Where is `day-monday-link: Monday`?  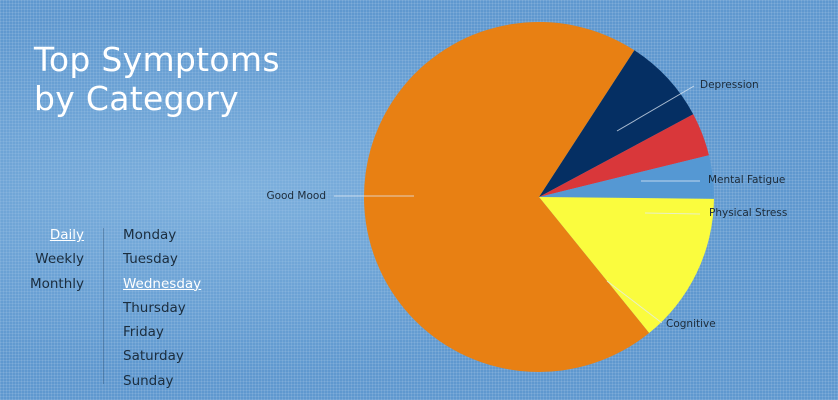
day-monday-link: Monday is located at coordinates (150, 235).